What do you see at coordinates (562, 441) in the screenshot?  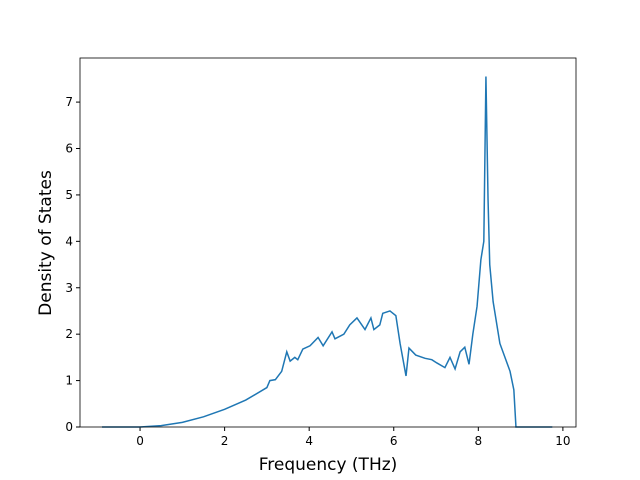 I see `x-tick-label: 10` at bounding box center [562, 441].